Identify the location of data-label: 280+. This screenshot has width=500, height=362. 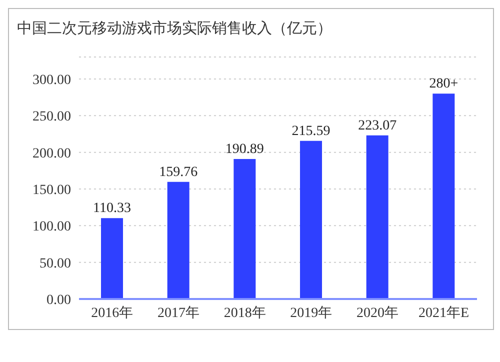
(443, 84).